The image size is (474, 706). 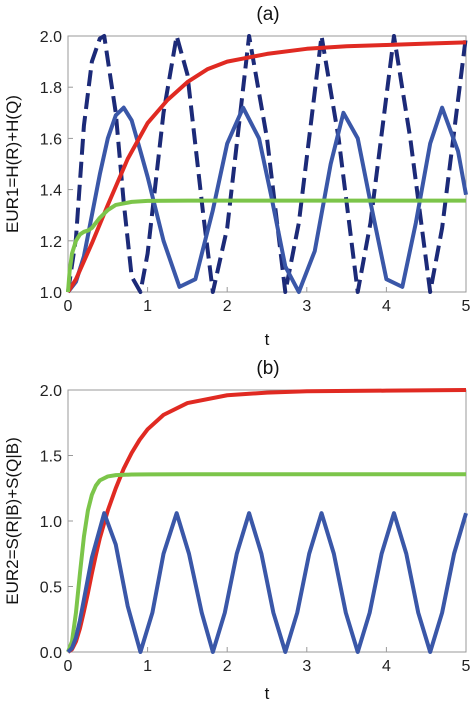 What do you see at coordinates (51, 191) in the screenshot?
I see `y-tick-label: 1.4` at bounding box center [51, 191].